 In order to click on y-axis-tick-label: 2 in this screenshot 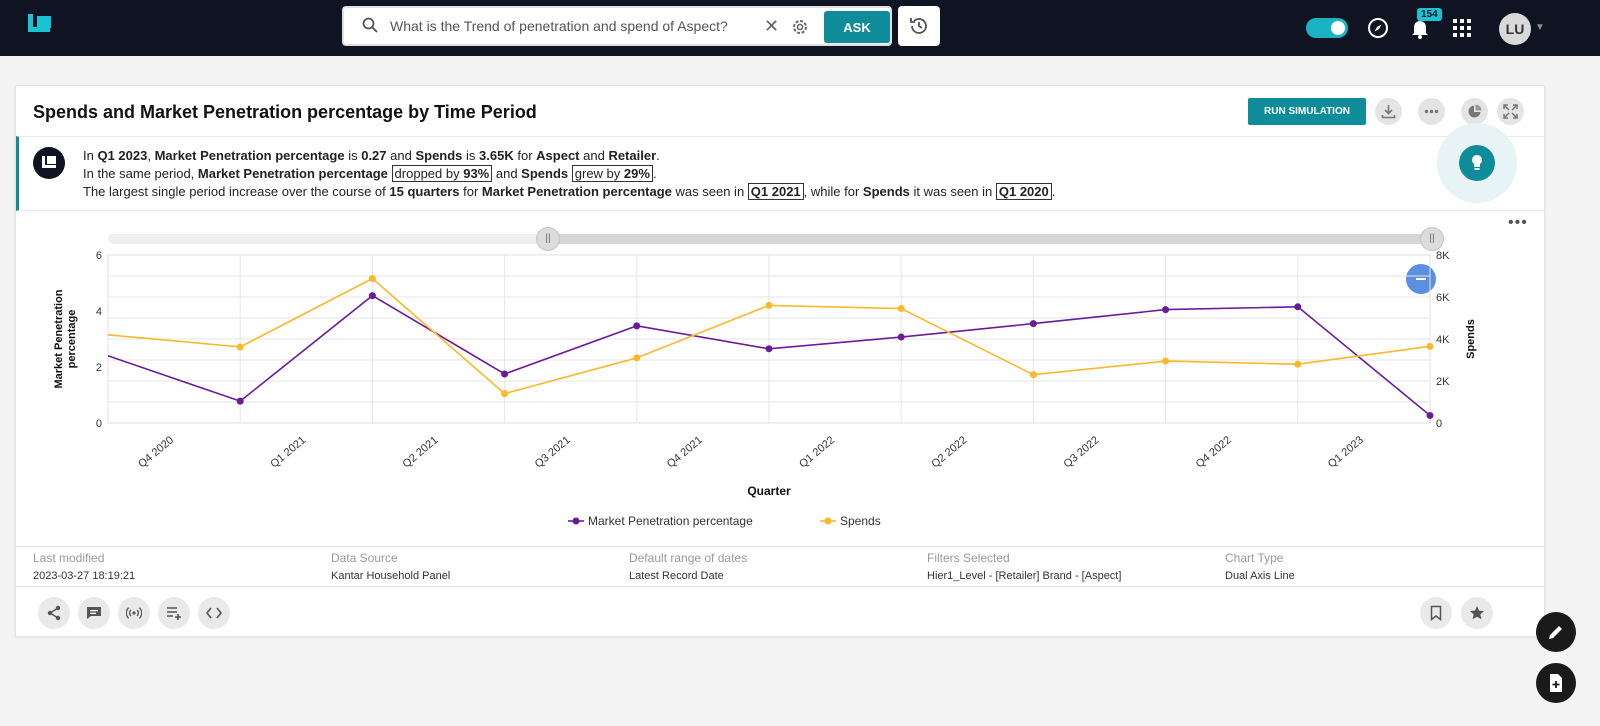, I will do `click(99, 368)`.